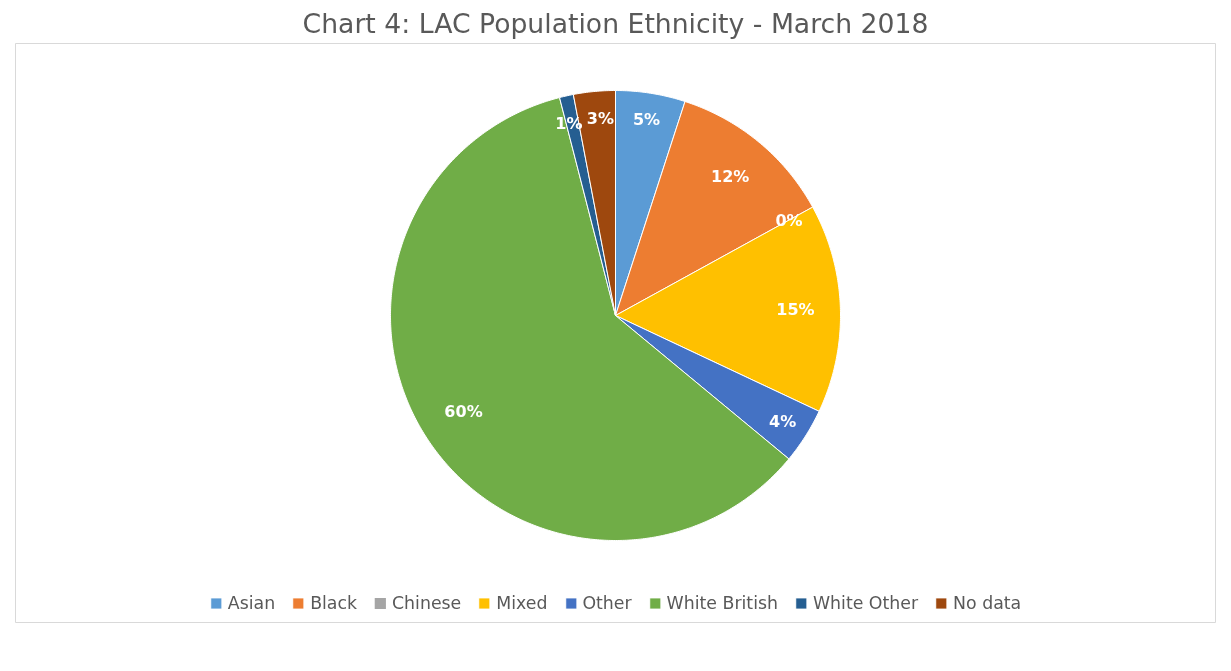  What do you see at coordinates (600, 118) in the screenshot?
I see `data-label: 3%` at bounding box center [600, 118].